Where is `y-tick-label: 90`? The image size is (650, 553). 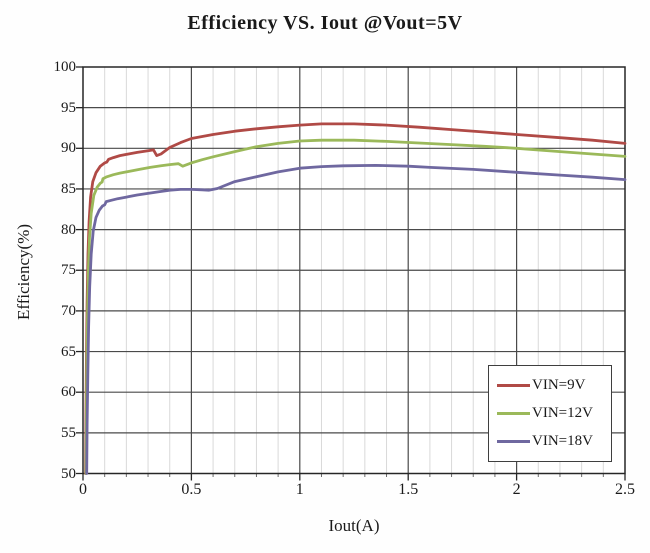 y-tick-label: 90 is located at coordinates (68, 148).